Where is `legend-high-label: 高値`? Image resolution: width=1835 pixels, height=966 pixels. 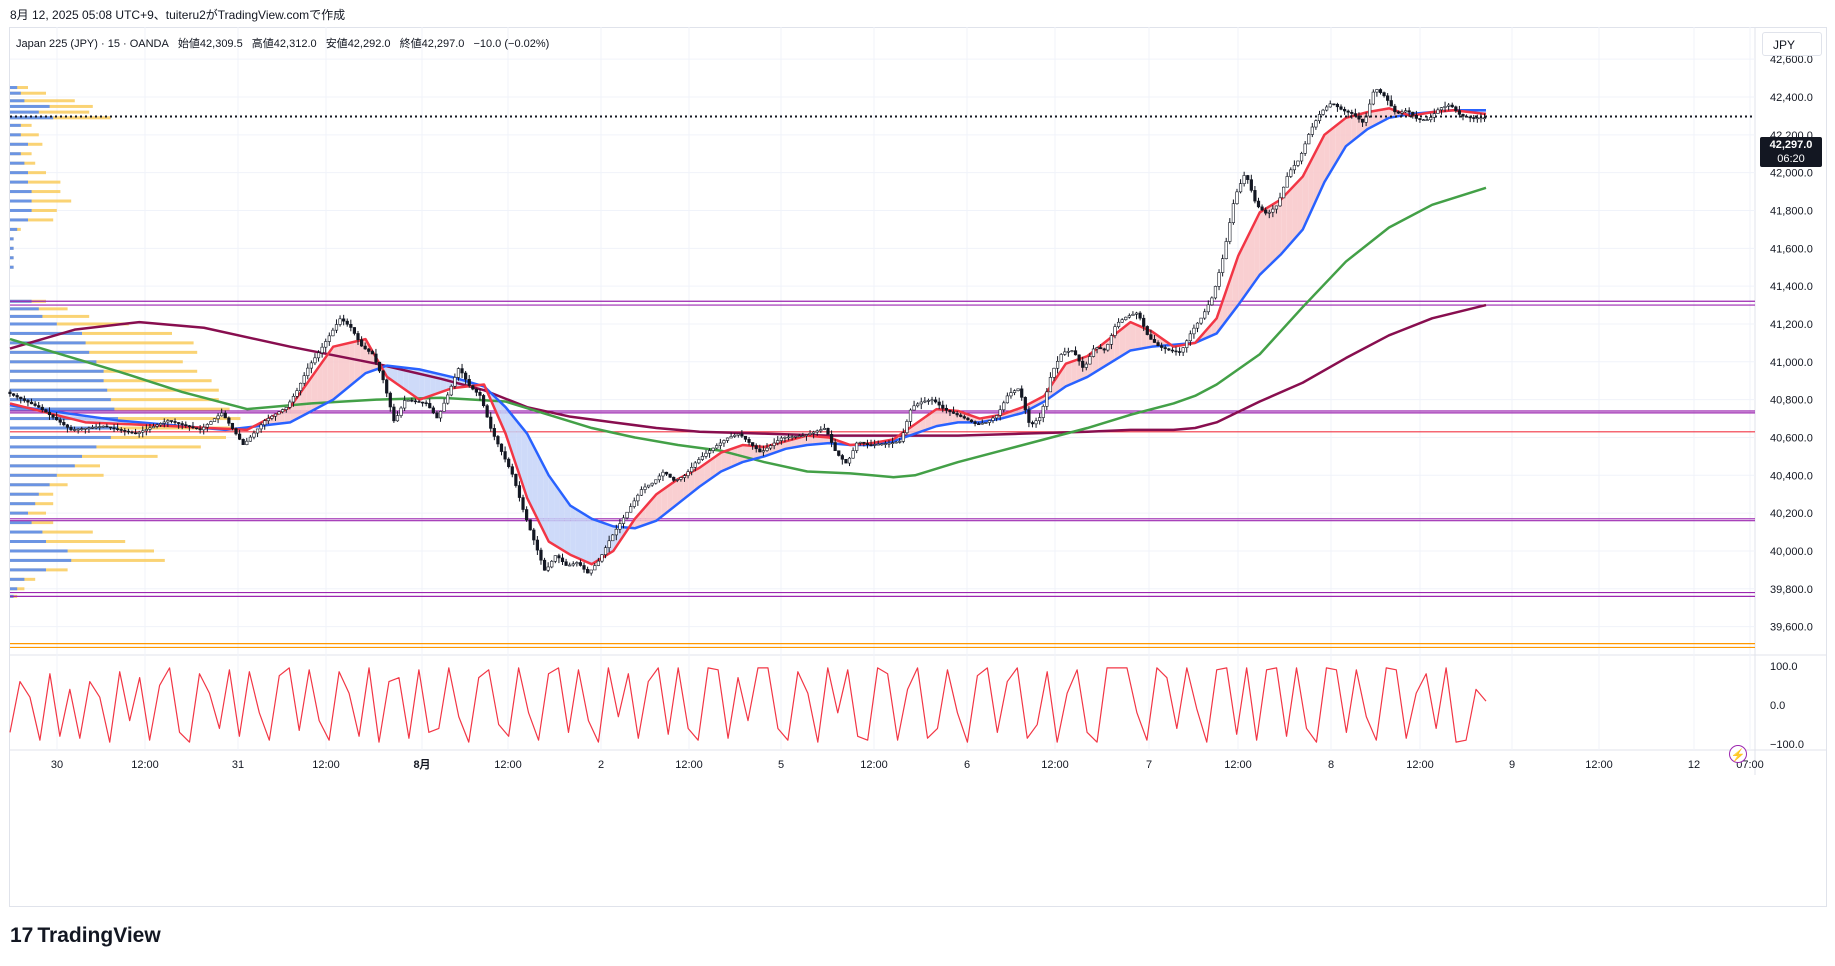 legend-high-label: 高値 is located at coordinates (262, 44).